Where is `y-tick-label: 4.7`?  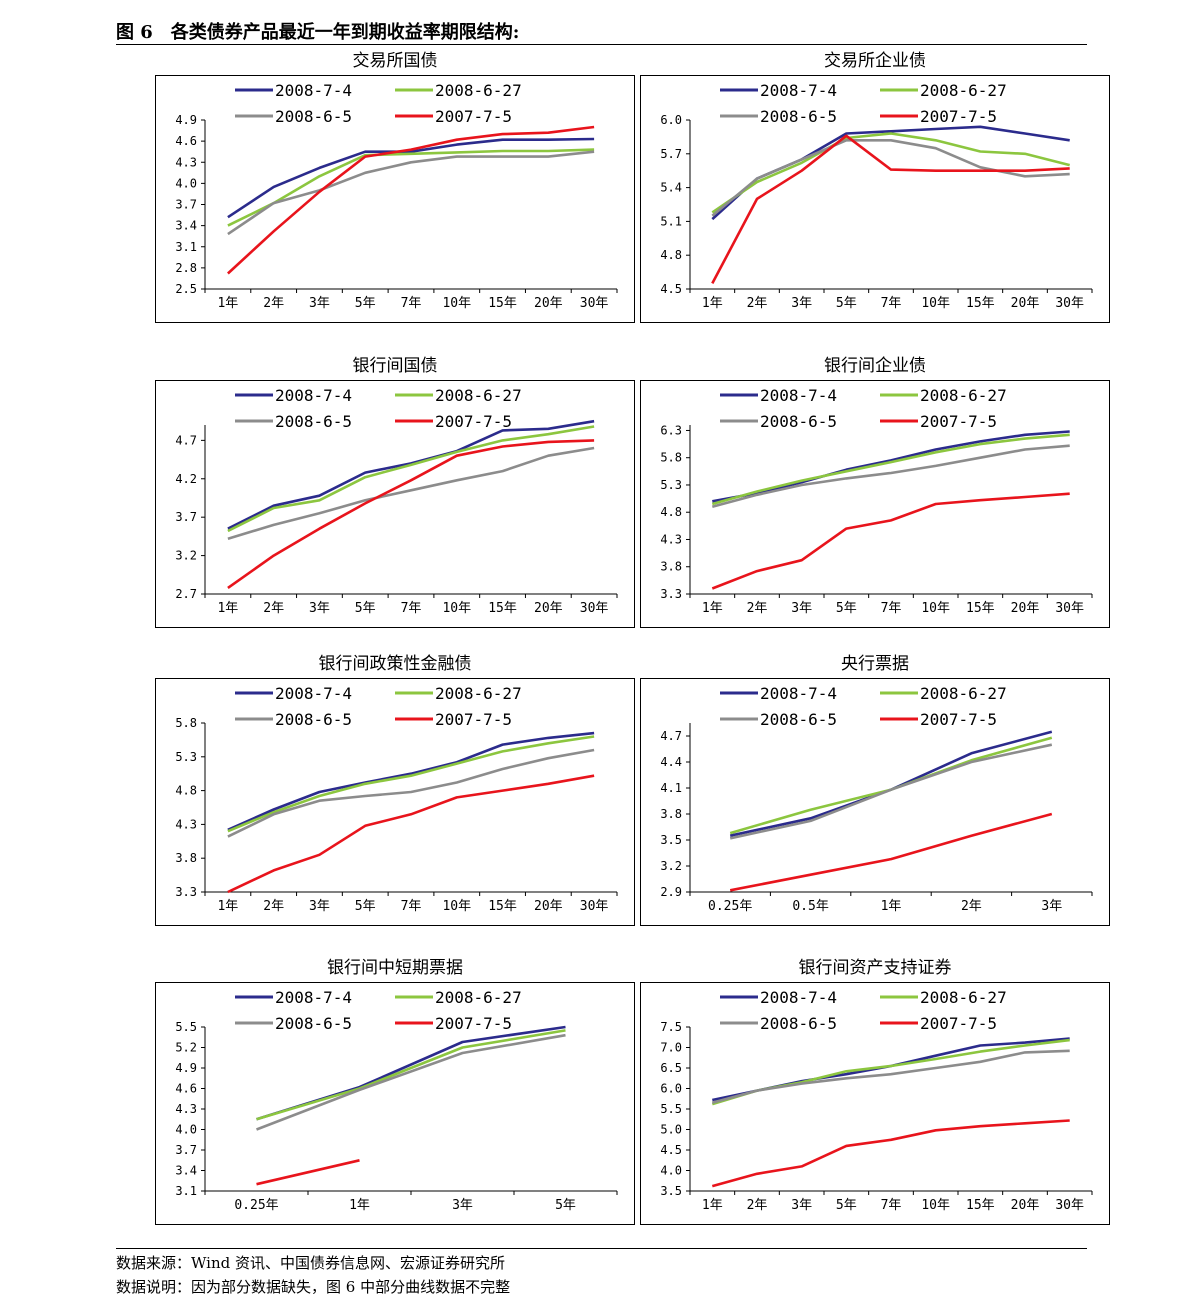 y-tick-label: 4.7 is located at coordinates (671, 736).